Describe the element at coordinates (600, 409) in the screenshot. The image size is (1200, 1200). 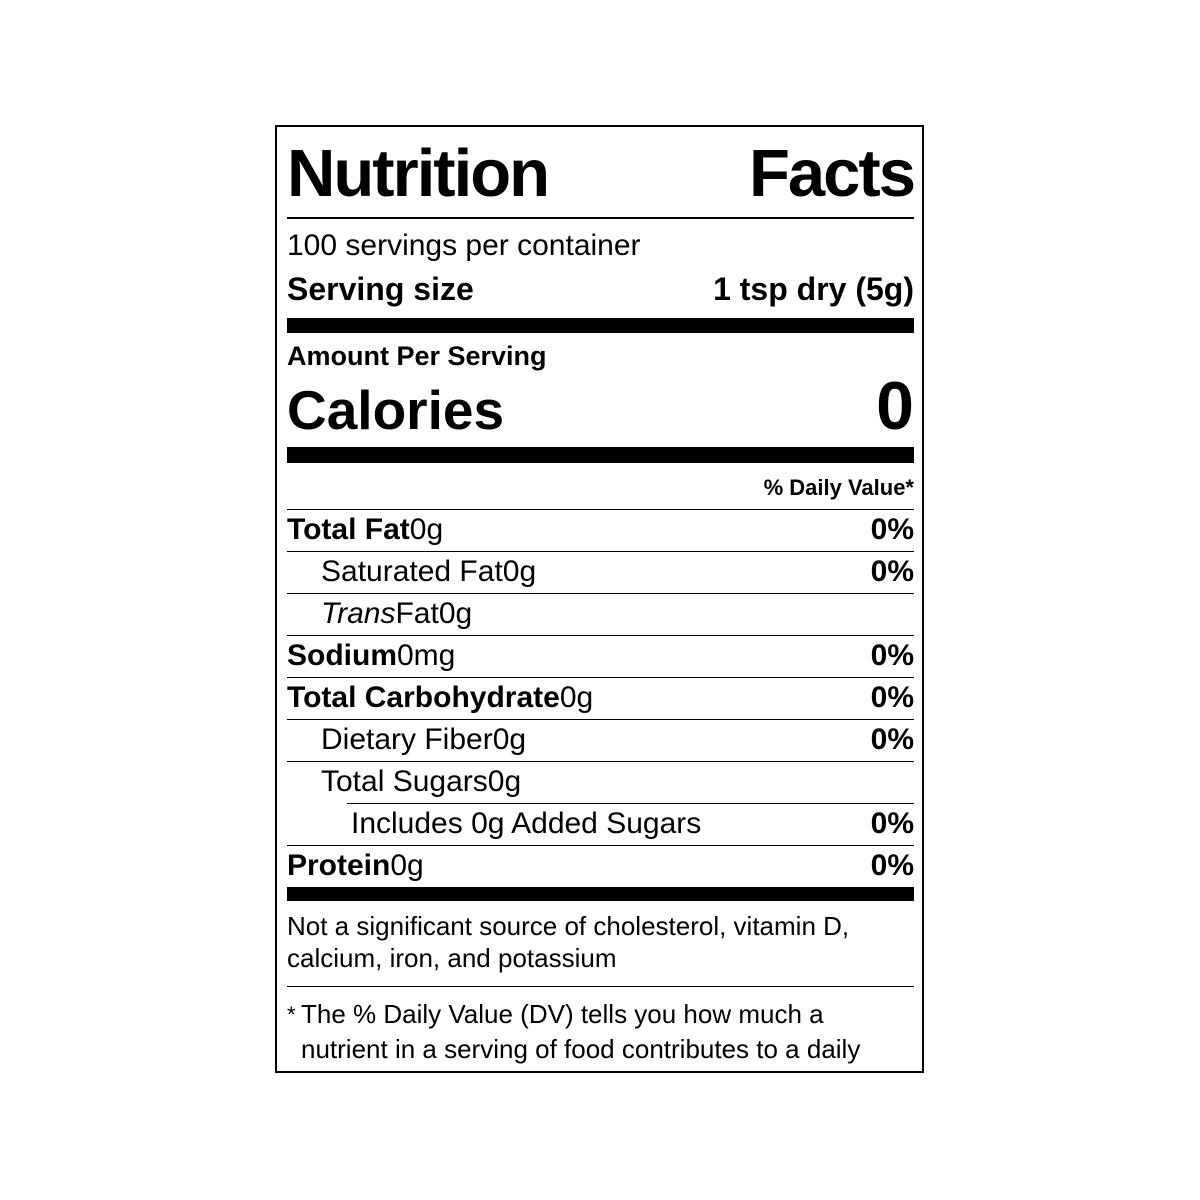
I see `calories-row: Calories 0` at that location.